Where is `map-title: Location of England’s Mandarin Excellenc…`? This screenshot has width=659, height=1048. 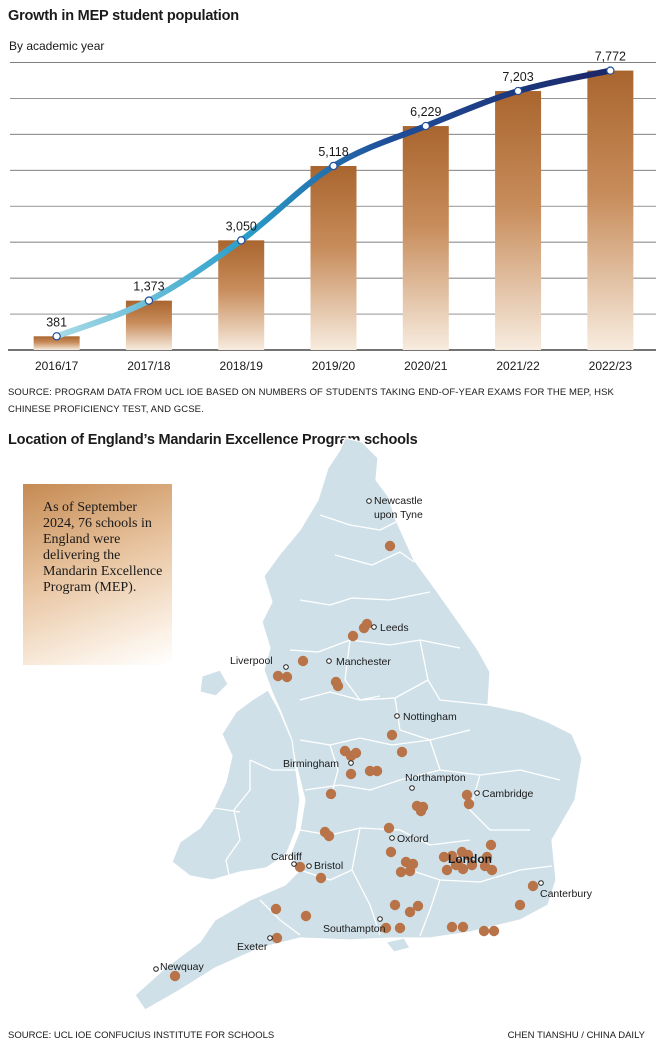
map-title: Location of England’s Mandarin Excellenc… is located at coordinates (213, 440).